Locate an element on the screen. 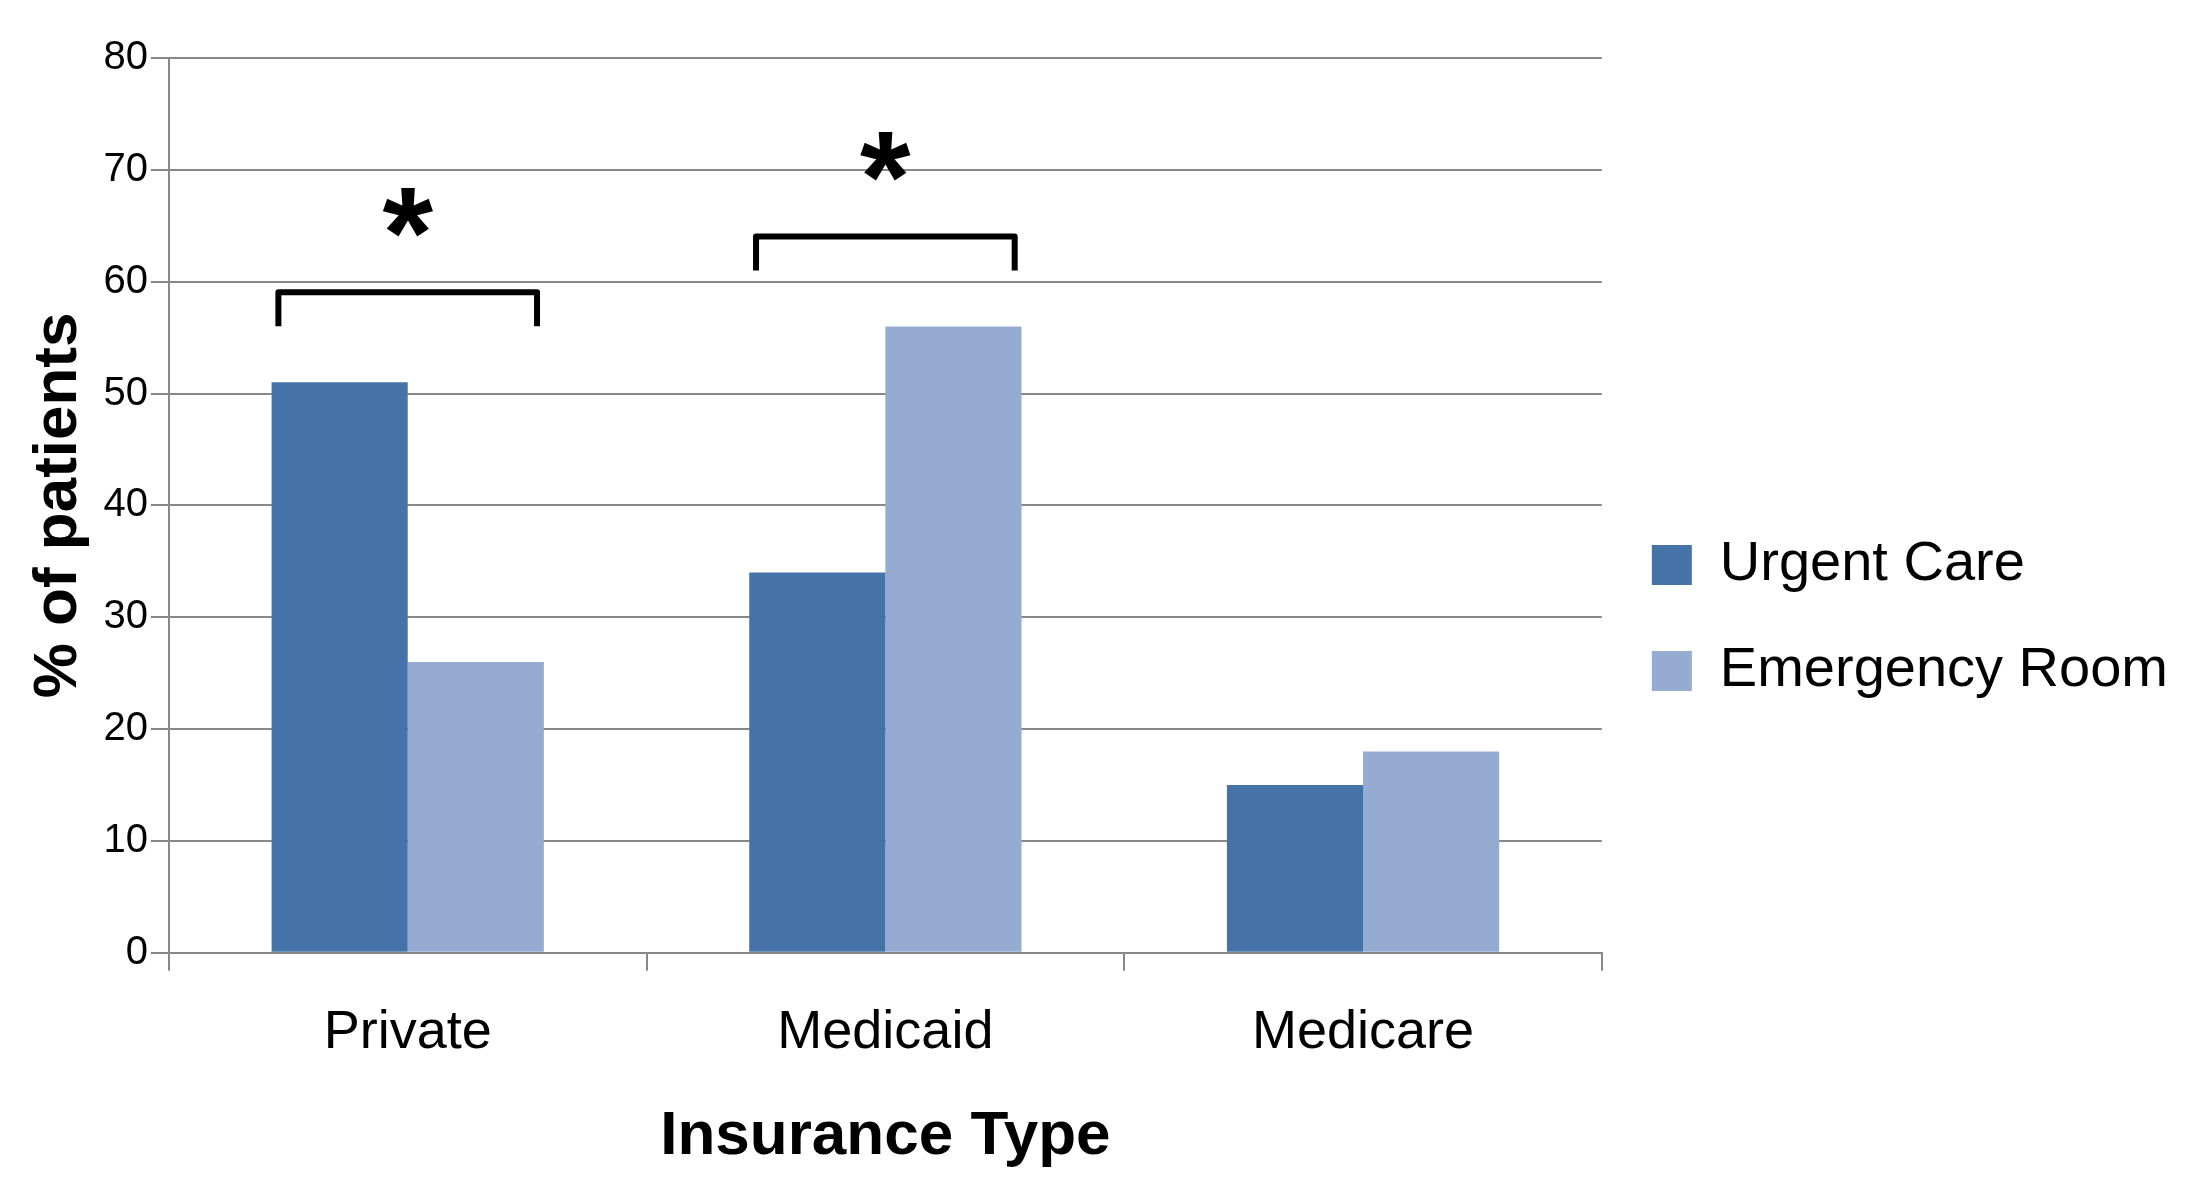  y-tick-label: 20 is located at coordinates (125, 726).